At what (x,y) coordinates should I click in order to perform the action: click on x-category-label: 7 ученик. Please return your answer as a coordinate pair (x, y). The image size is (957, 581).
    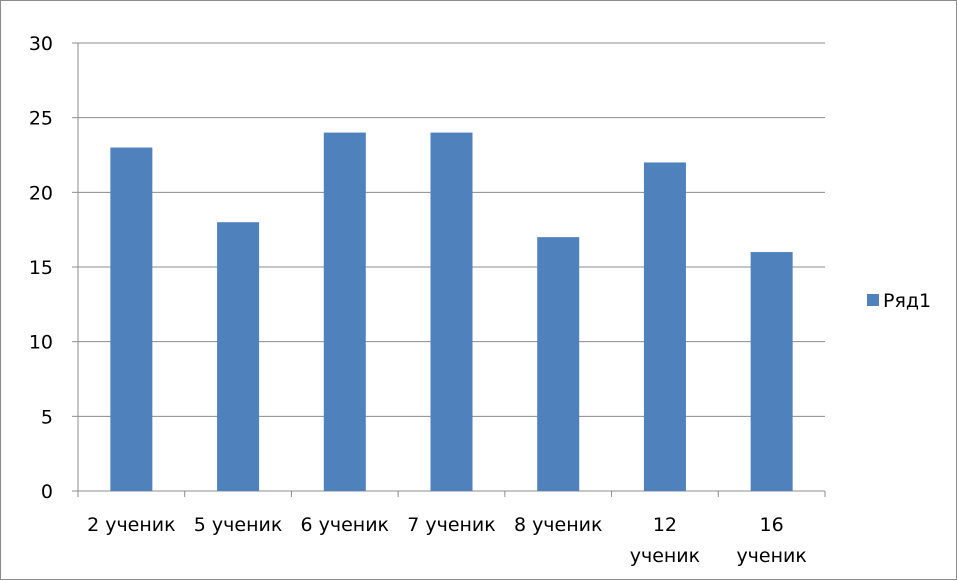
    Looking at the image, I should click on (451, 525).